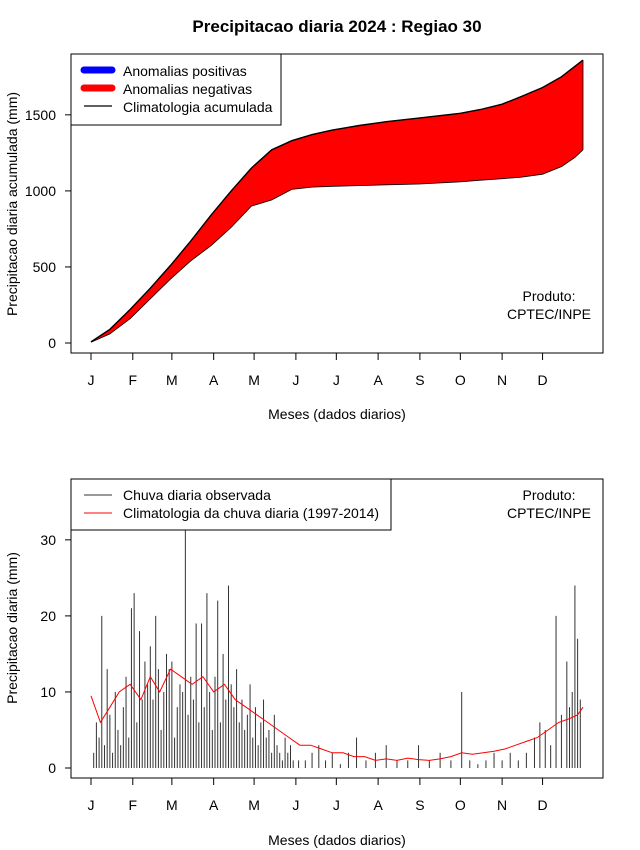 The height and width of the screenshot is (850, 640). Describe the element at coordinates (45, 267) in the screenshot. I see `y-tick-label: 500` at that location.